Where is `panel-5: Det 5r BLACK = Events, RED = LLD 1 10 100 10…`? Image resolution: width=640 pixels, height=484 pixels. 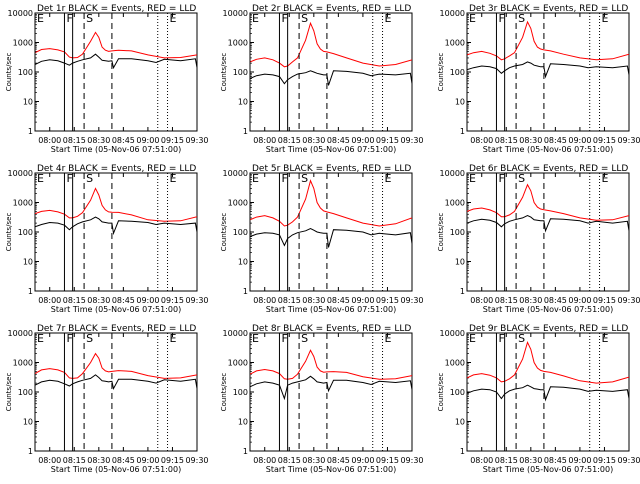
panel-5: Det 5r BLACK = Events, RED = LLD 1 10 100 10… is located at coordinates (322, 239).